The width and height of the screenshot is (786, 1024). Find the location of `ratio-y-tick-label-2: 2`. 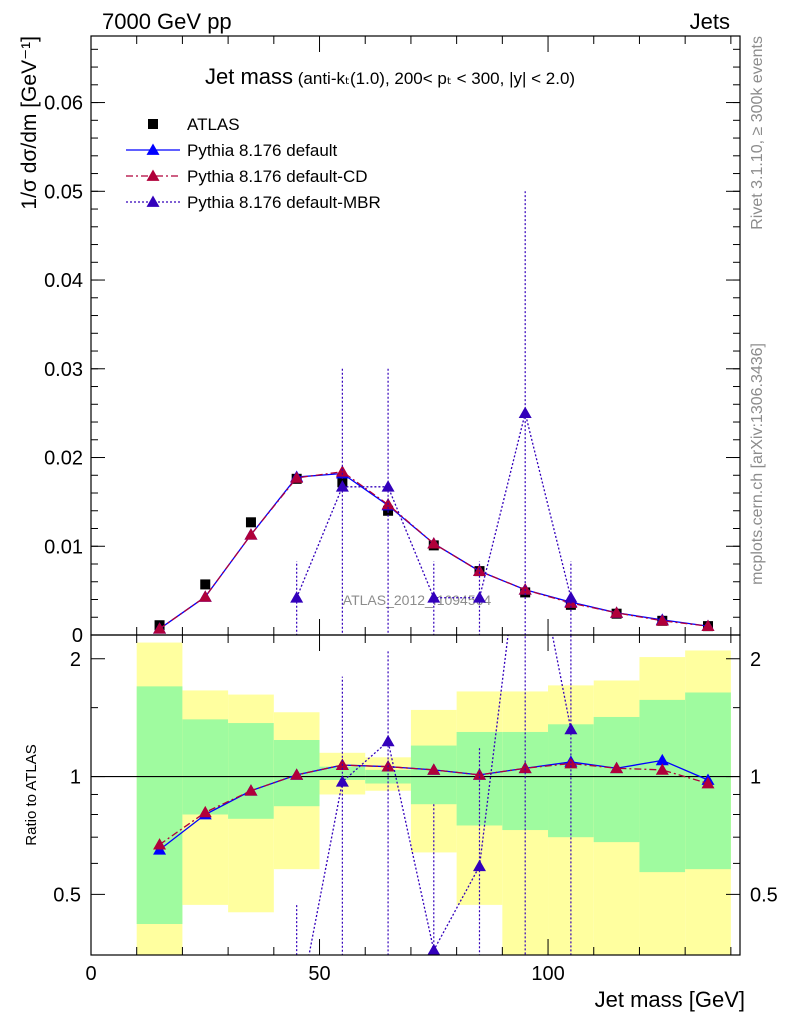

ratio-y-tick-label-2: 2 is located at coordinates (75, 660).